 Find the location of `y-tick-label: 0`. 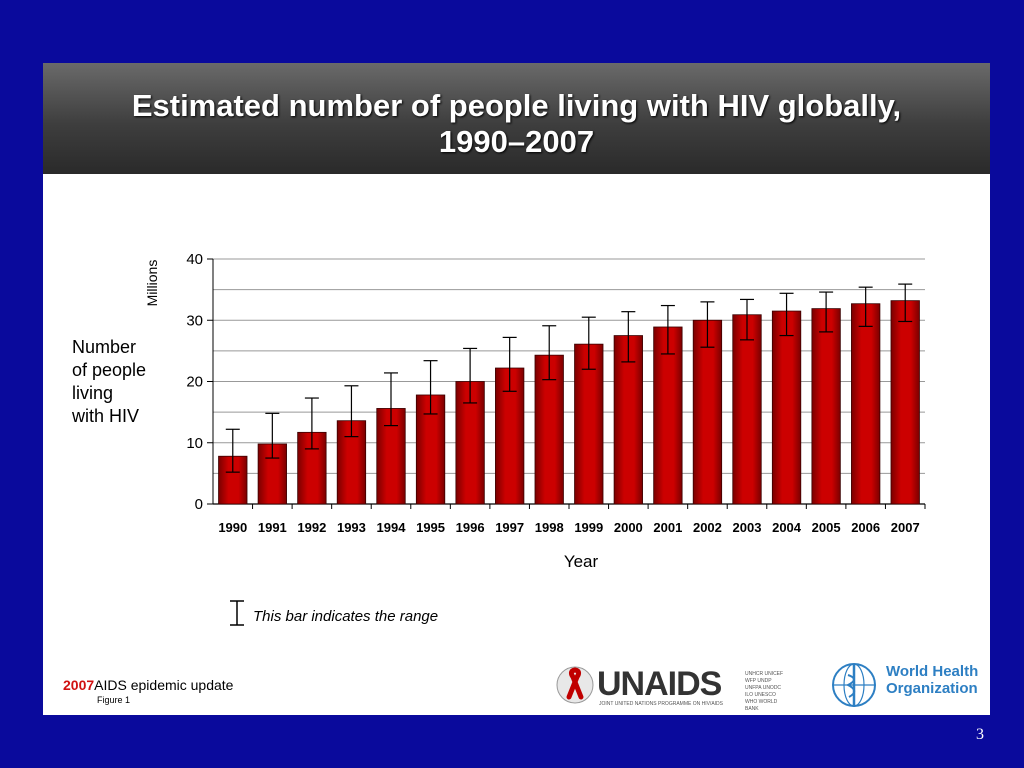

y-tick-label: 0 is located at coordinates (199, 504).